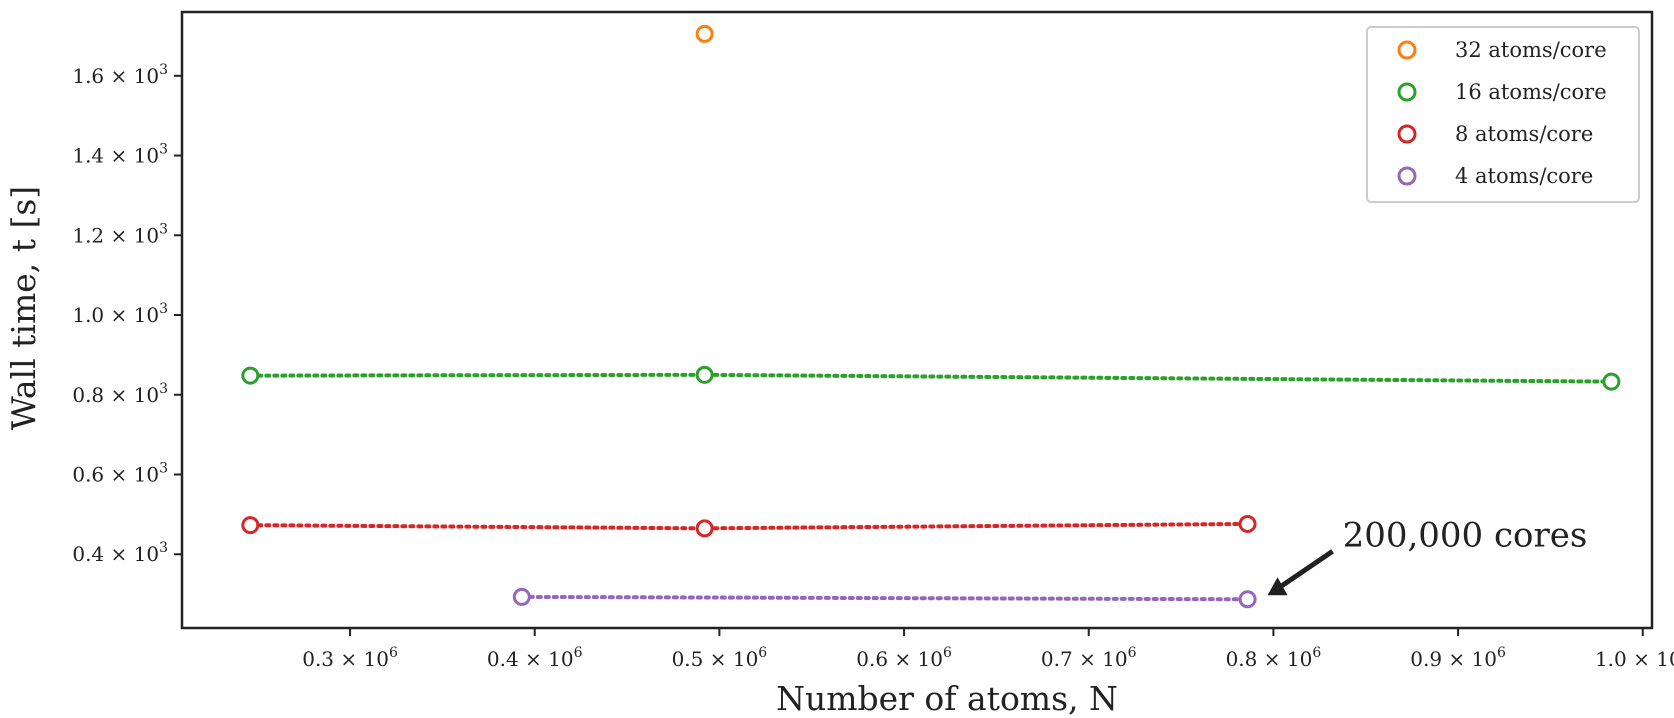 The image size is (1674, 718). I want to click on legend-item: 8 atoms/core, so click(1495, 134).